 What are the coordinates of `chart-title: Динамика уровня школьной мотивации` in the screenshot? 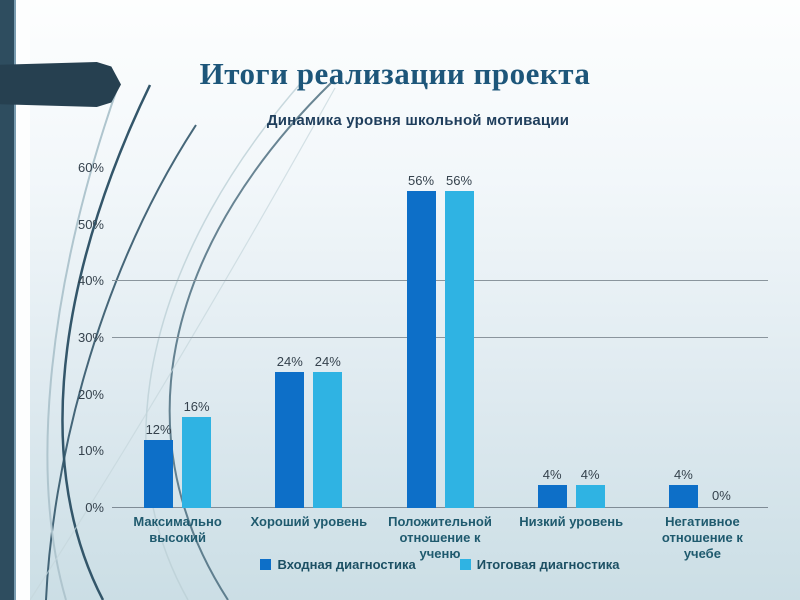 It's located at (418, 120).